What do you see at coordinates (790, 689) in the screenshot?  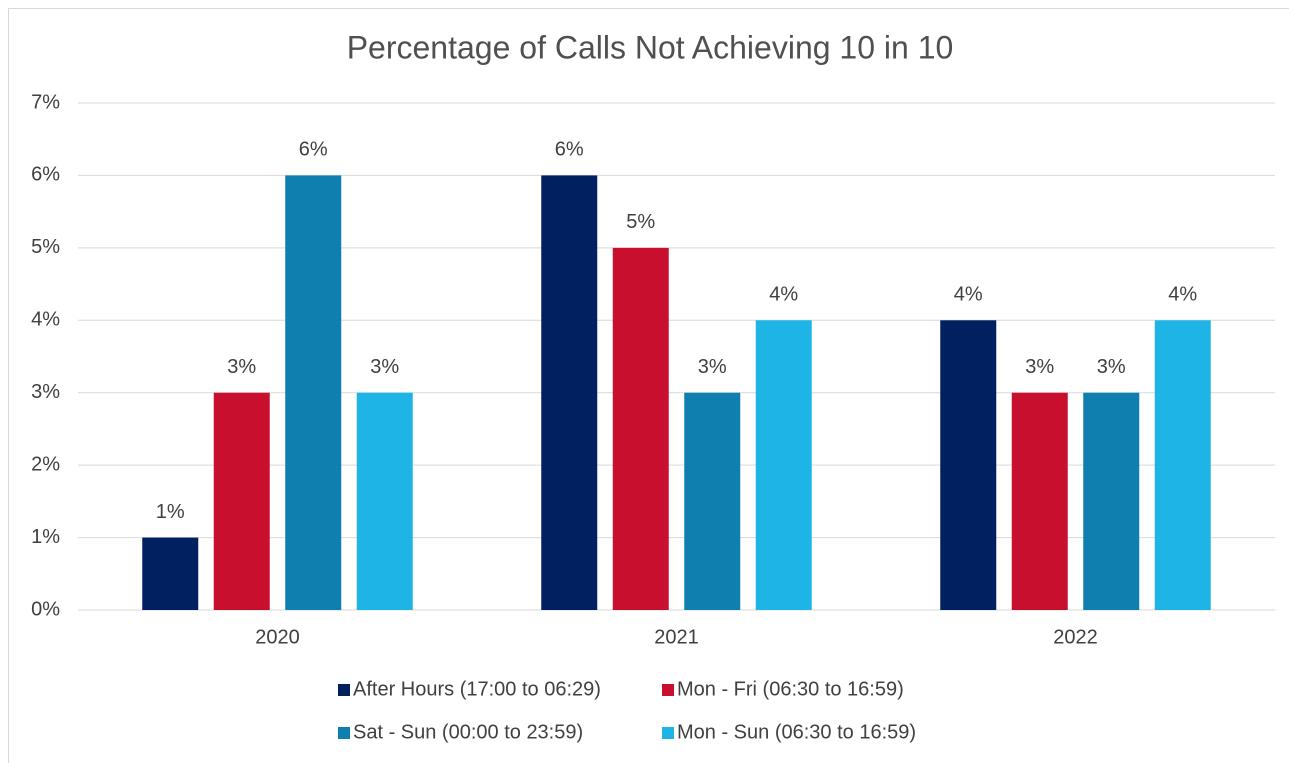 I see `legend-label: Mon - Fri (06:30 to 16:59)` at bounding box center [790, 689].